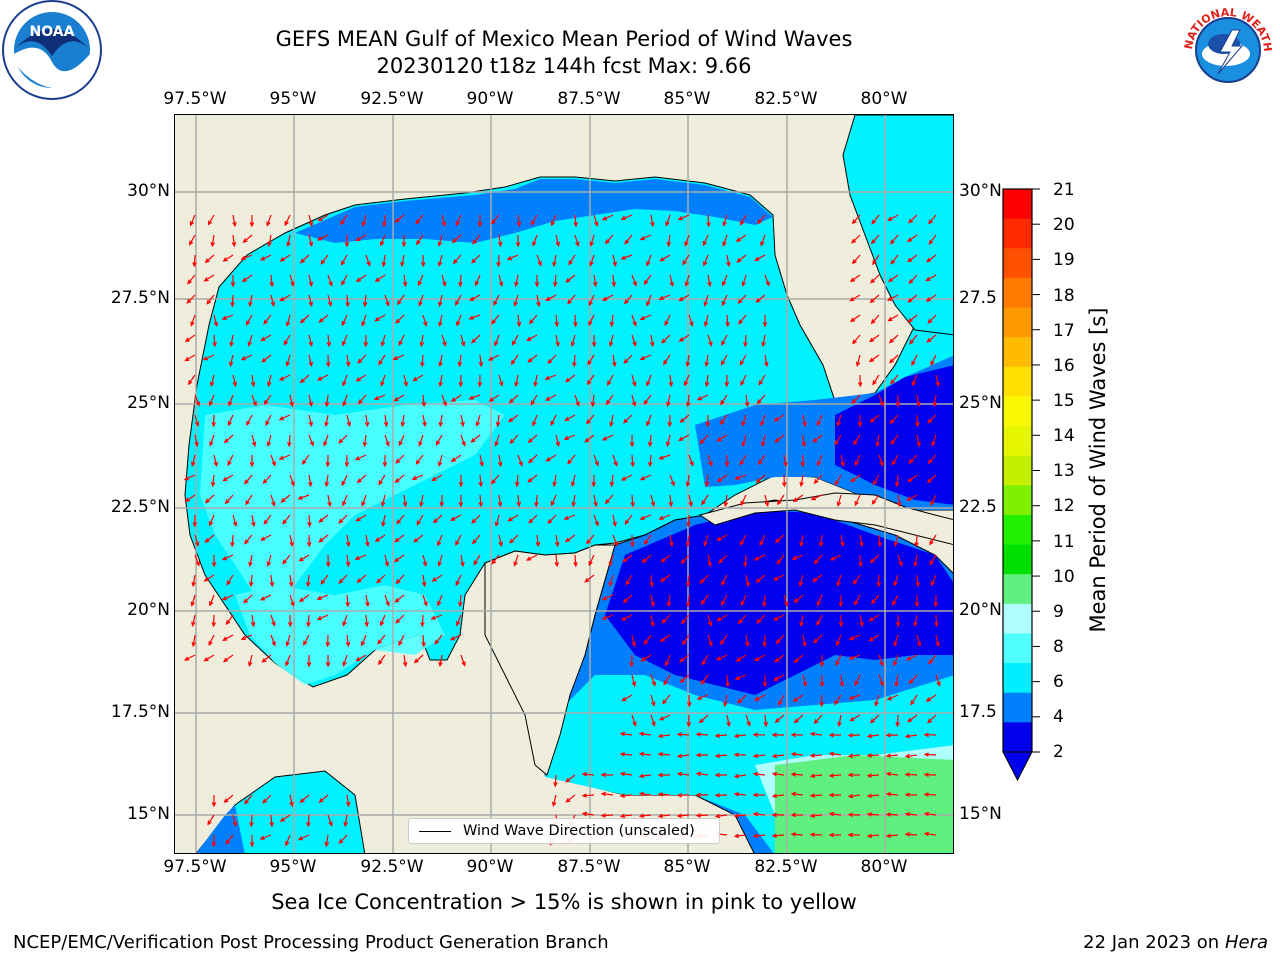  What do you see at coordinates (1064, 436) in the screenshot?
I see `colorbar-label: 14` at bounding box center [1064, 436].